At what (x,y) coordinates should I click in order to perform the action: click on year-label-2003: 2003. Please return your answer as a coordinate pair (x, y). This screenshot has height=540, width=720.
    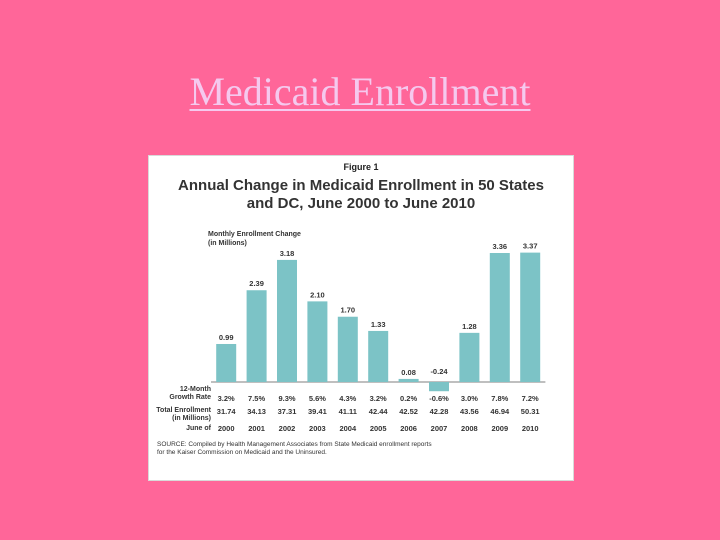
    Looking at the image, I should click on (317, 428).